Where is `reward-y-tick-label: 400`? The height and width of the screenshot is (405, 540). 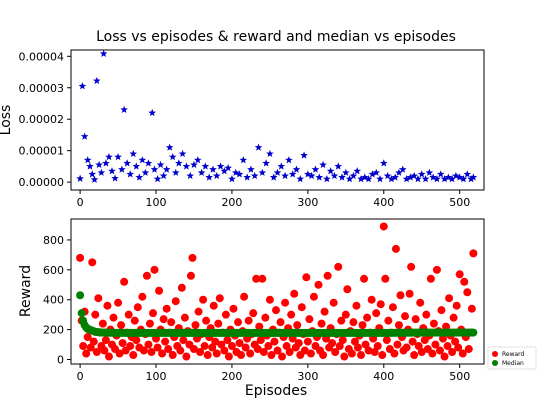
reward-y-tick-label: 400 is located at coordinates (53, 300).